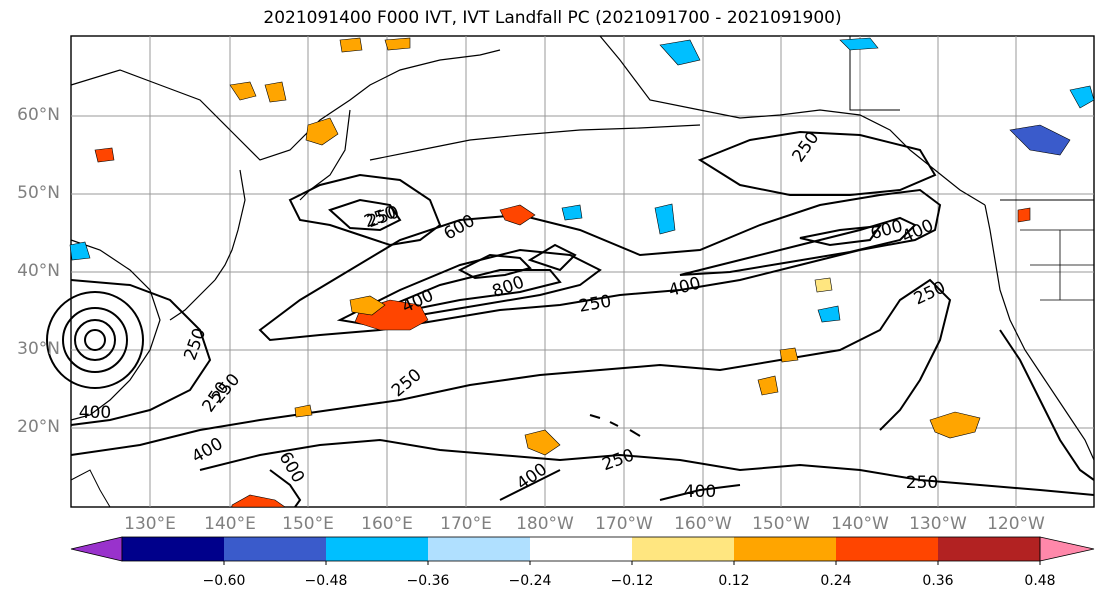 This screenshot has width=1105, height=601. What do you see at coordinates (230, 524) in the screenshot?
I see `longitude-label: 140°E` at bounding box center [230, 524].